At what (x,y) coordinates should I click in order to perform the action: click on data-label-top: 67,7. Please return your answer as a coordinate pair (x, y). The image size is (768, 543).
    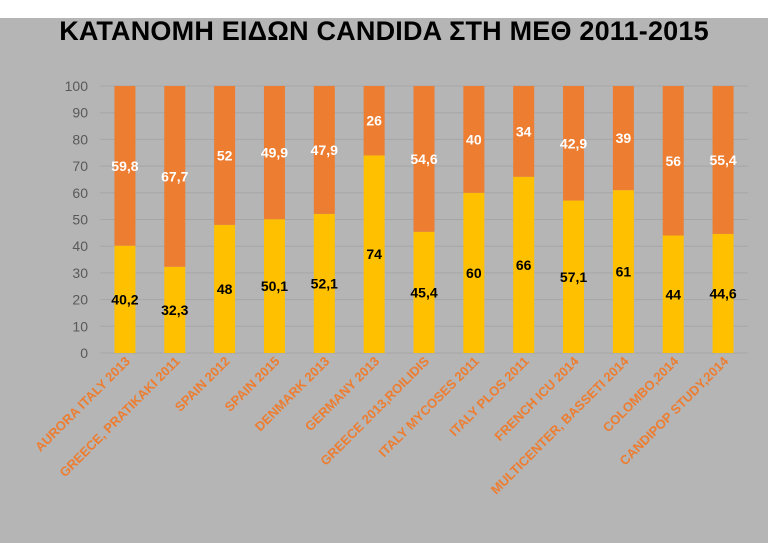
    Looking at the image, I should click on (174, 176).